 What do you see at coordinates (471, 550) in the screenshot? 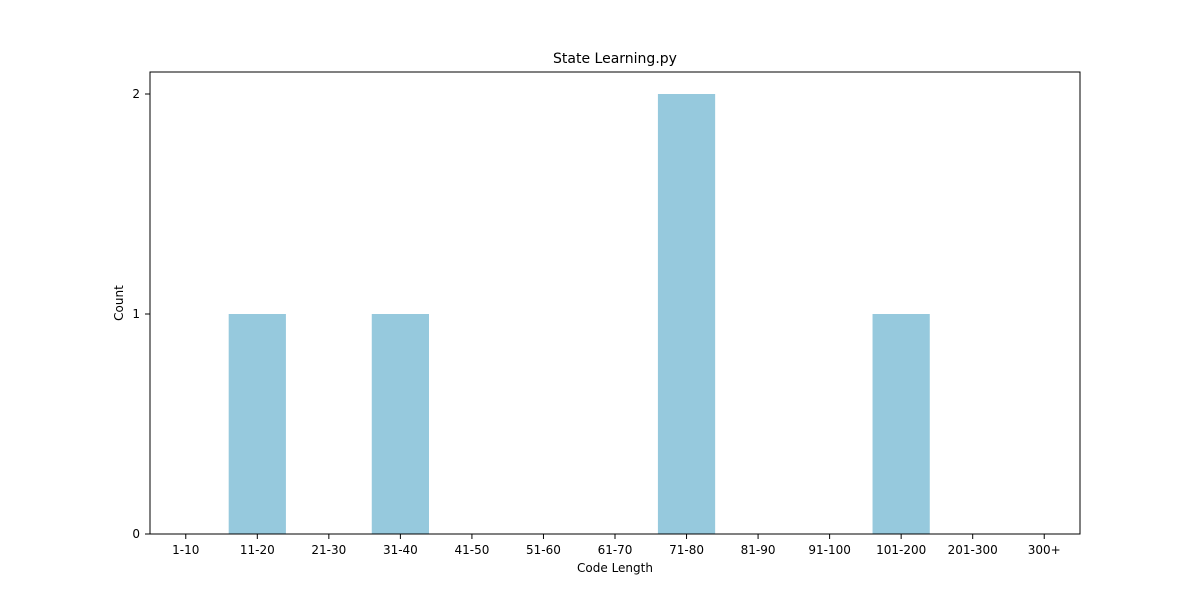
I see `x-tick-label: 41-50` at bounding box center [471, 550].